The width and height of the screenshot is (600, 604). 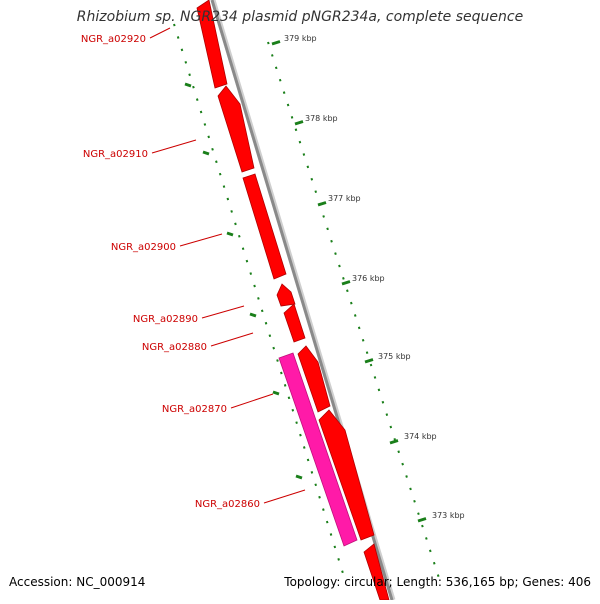 What do you see at coordinates (236, 129) in the screenshot?
I see `gene-arrow-NGR_a02910` at bounding box center [236, 129].